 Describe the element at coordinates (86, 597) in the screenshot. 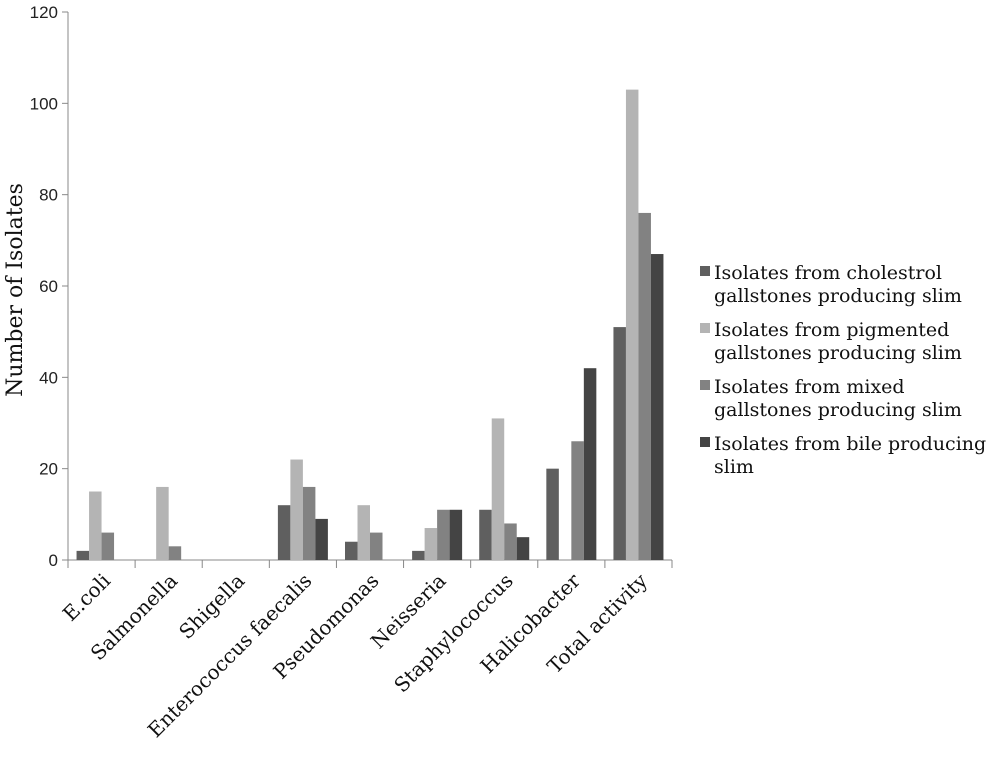

I see `x-tick-label: E.coli` at that location.